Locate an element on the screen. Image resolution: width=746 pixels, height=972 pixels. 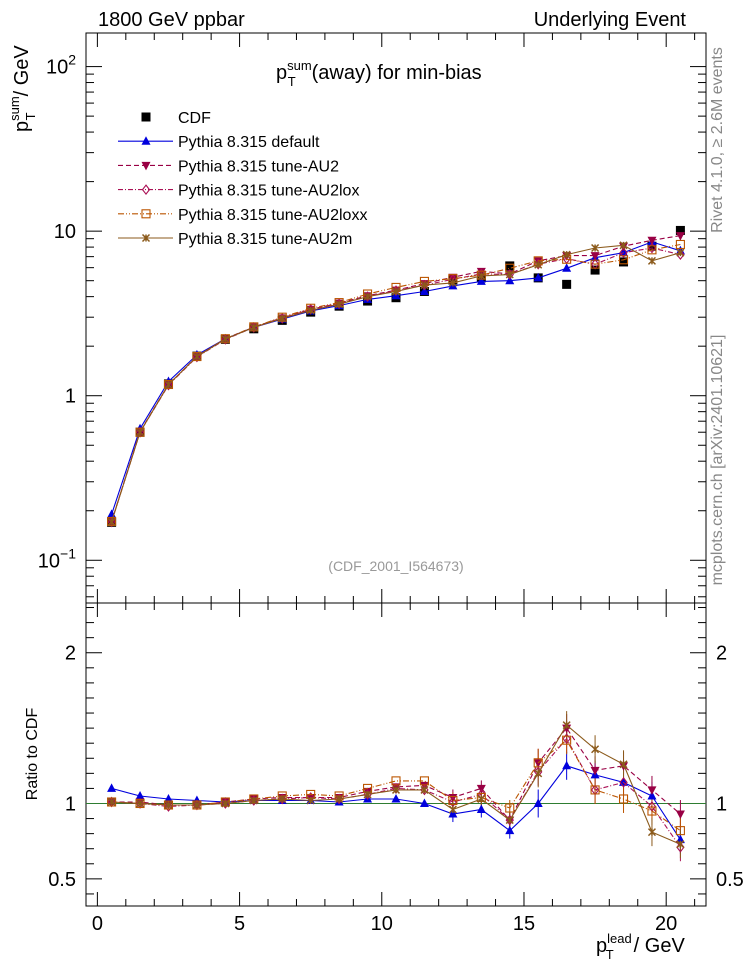
title-sup: sum is located at coordinates (299, 65).